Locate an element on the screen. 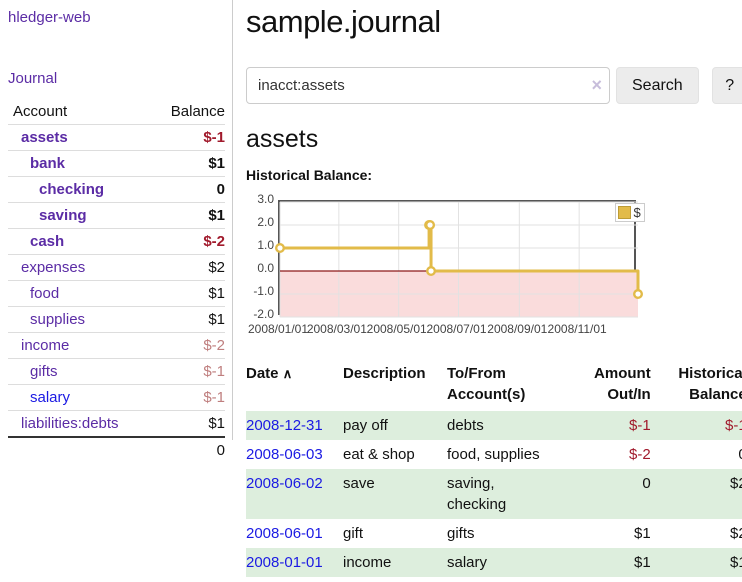 This screenshot has width=742, height=582. register-row: 2008-06-01 gift gifts $1 $2 is located at coordinates (494, 533).